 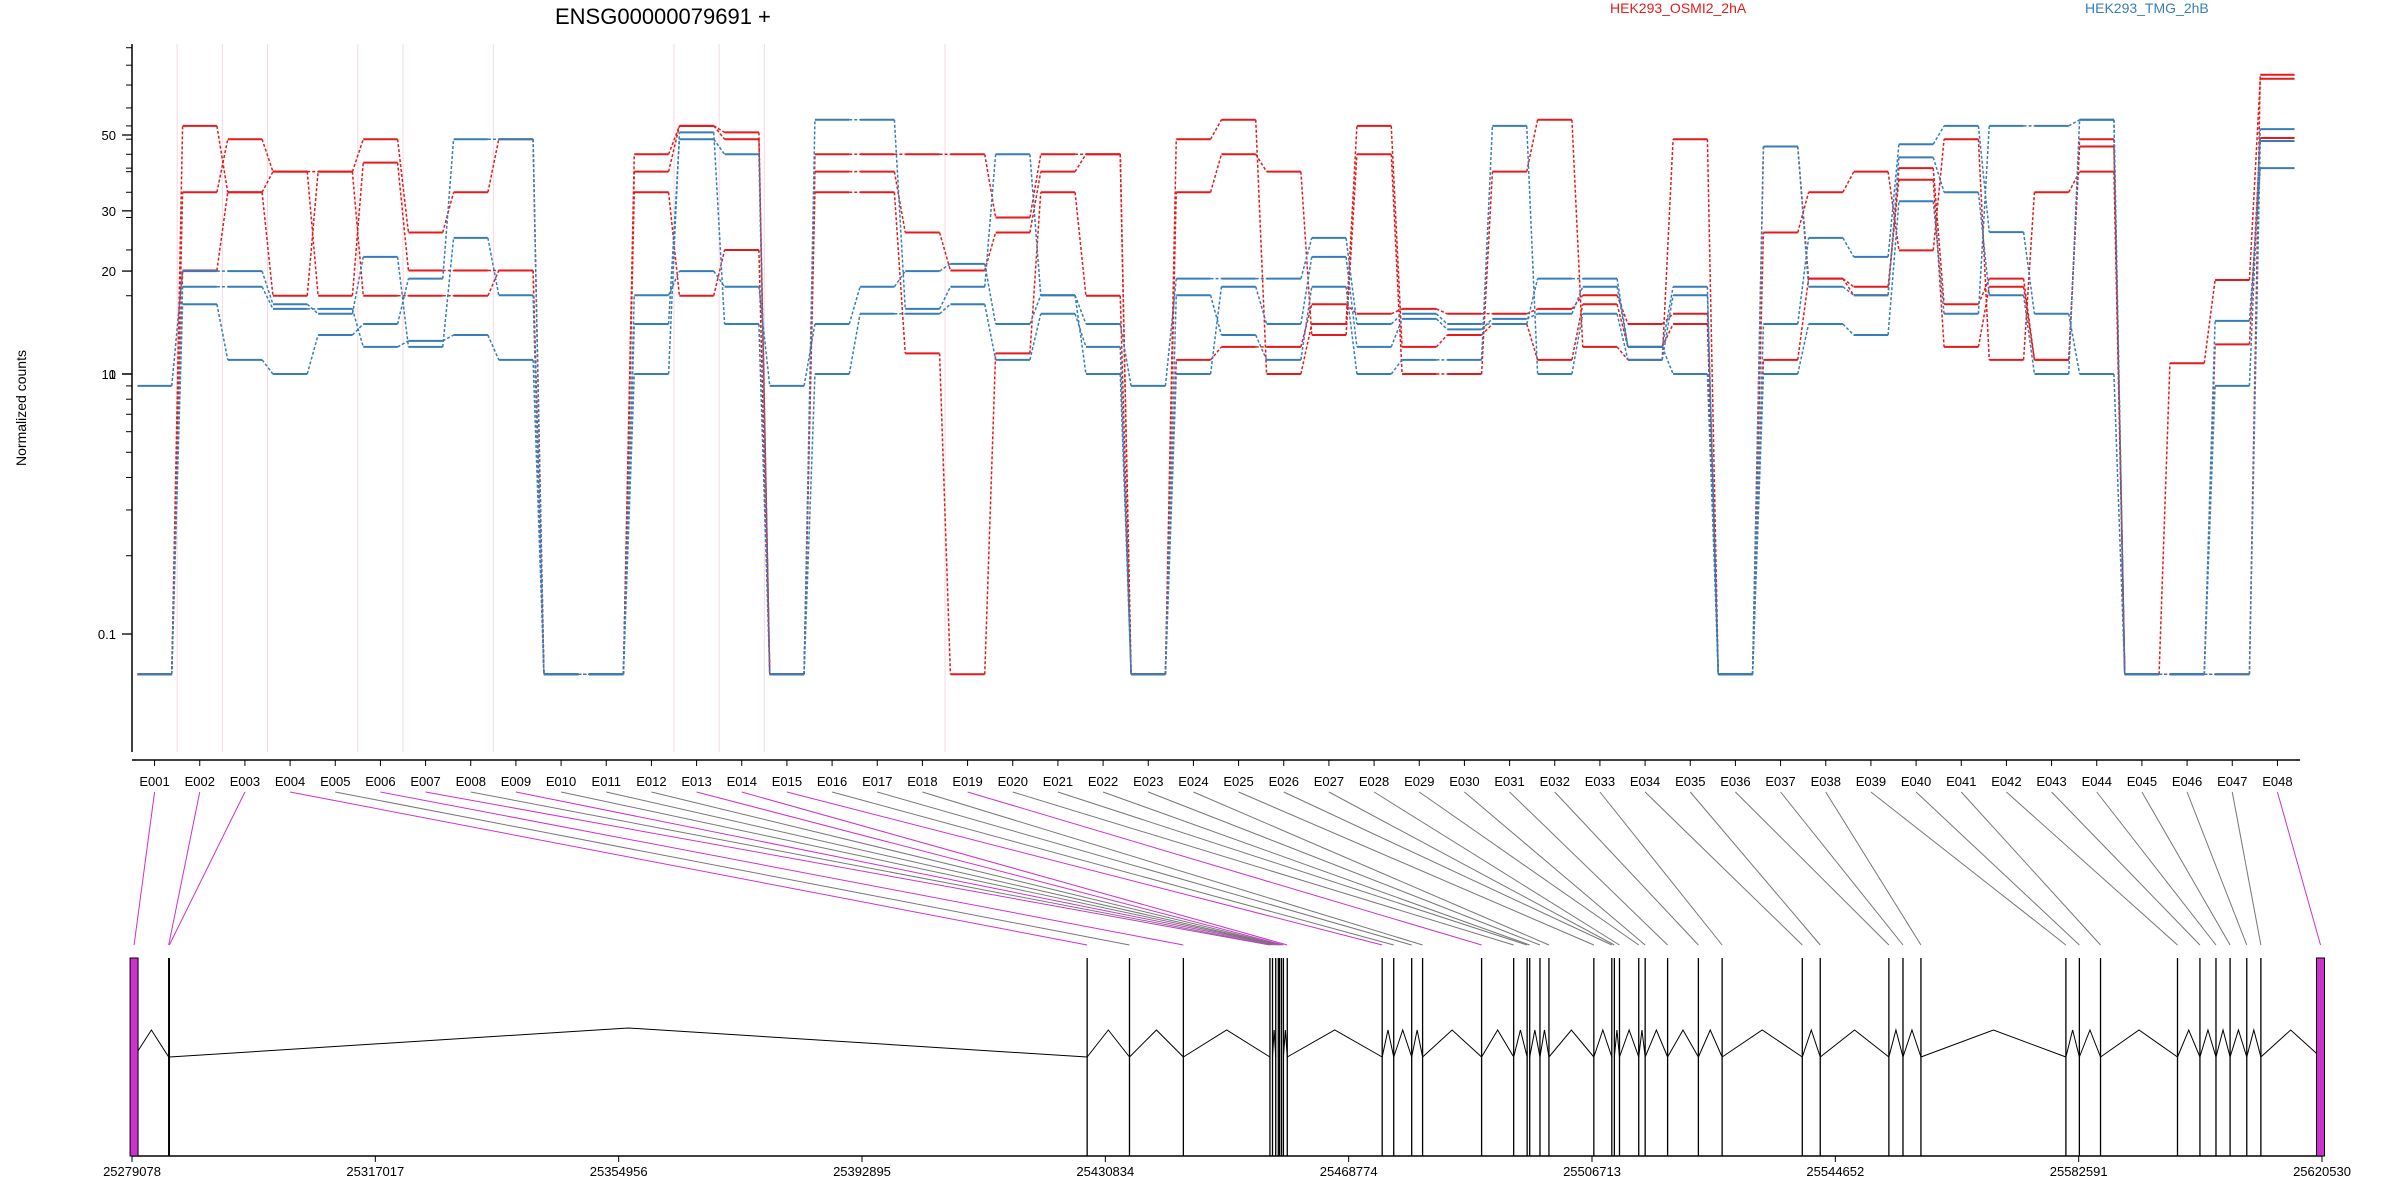 What do you see at coordinates (1013, 781) in the screenshot?
I see `x-tick-label: E020` at bounding box center [1013, 781].